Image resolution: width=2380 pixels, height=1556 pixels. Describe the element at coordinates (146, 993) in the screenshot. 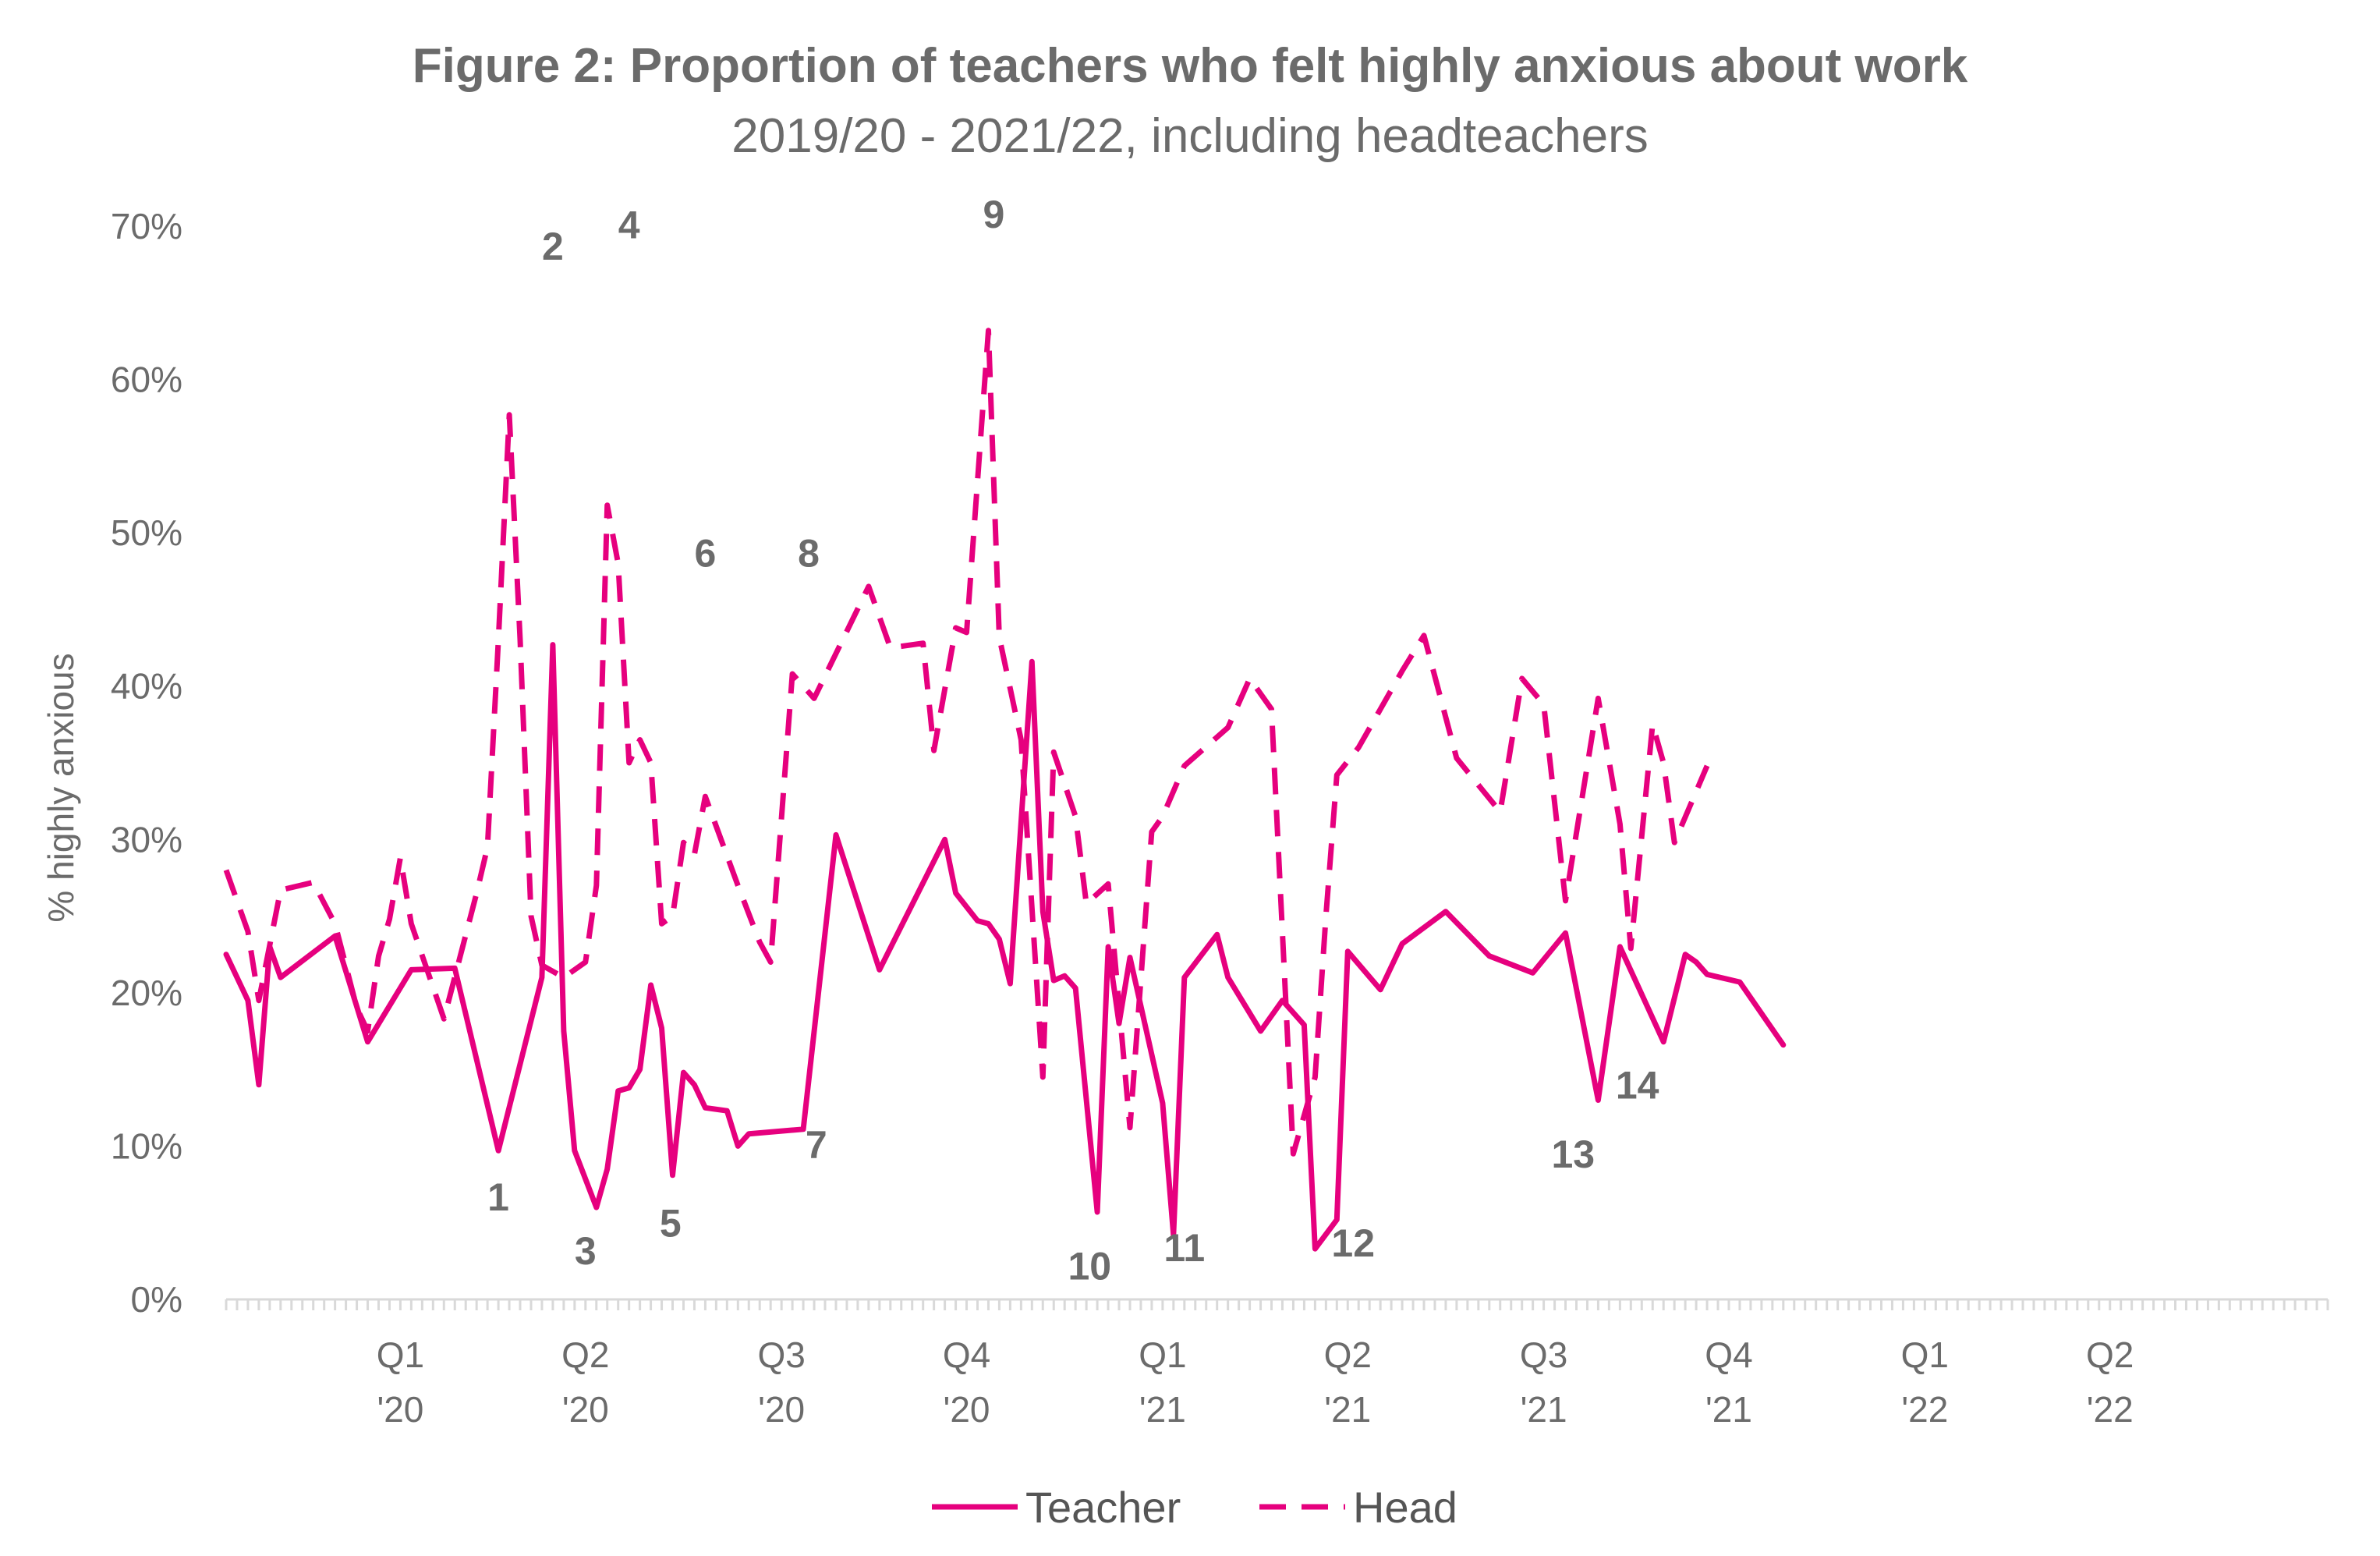

I see `y-tick-label: 20%` at that location.